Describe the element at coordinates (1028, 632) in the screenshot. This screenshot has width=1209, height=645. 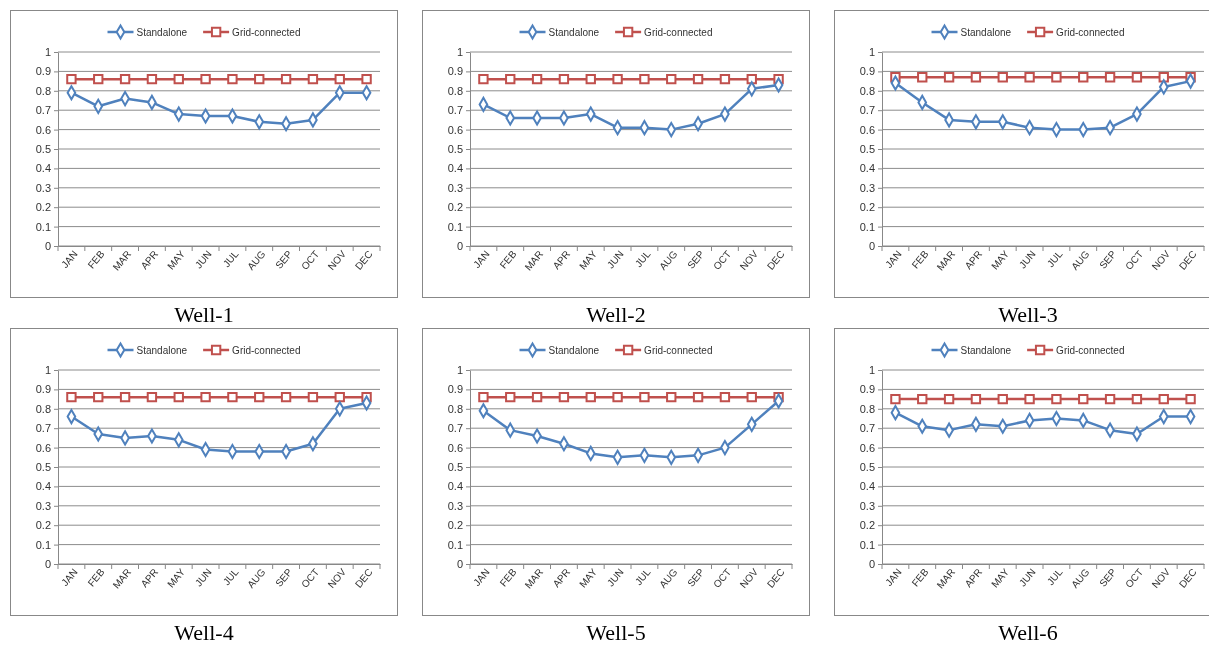
I see `text: Well-6` at that location.